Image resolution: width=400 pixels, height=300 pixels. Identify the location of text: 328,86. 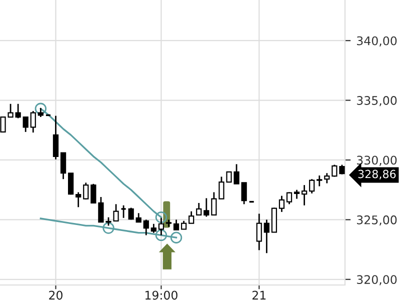
(377, 175).